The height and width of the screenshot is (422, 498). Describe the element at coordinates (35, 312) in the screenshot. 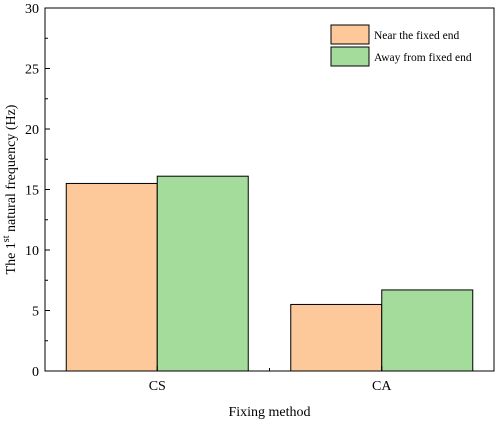

I see `y-tick-label: 5` at that location.